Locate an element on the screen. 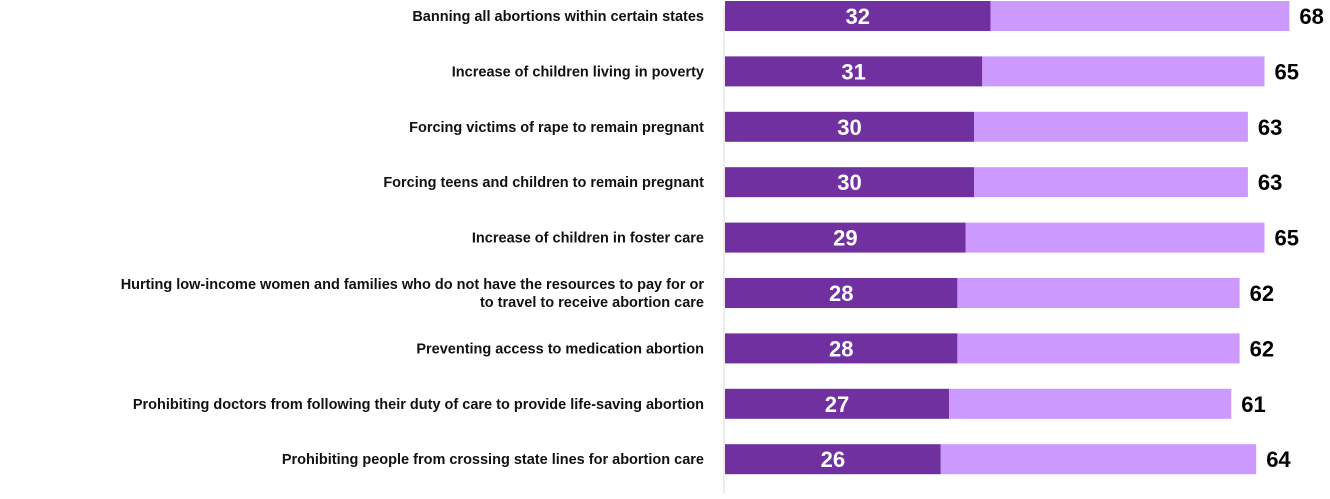 The image size is (1330, 499). bar-total-label: 61 is located at coordinates (1253, 404).